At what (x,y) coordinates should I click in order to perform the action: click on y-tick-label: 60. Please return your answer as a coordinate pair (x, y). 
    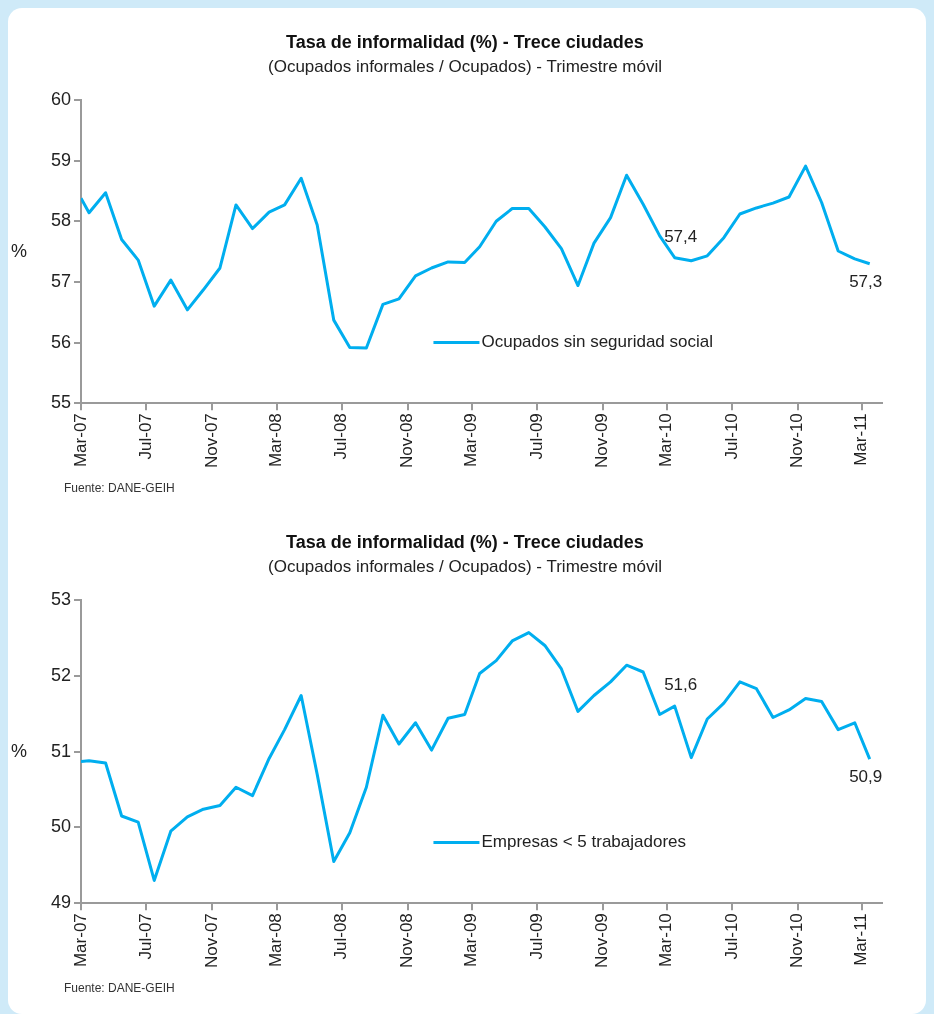
    Looking at the image, I should click on (61, 98).